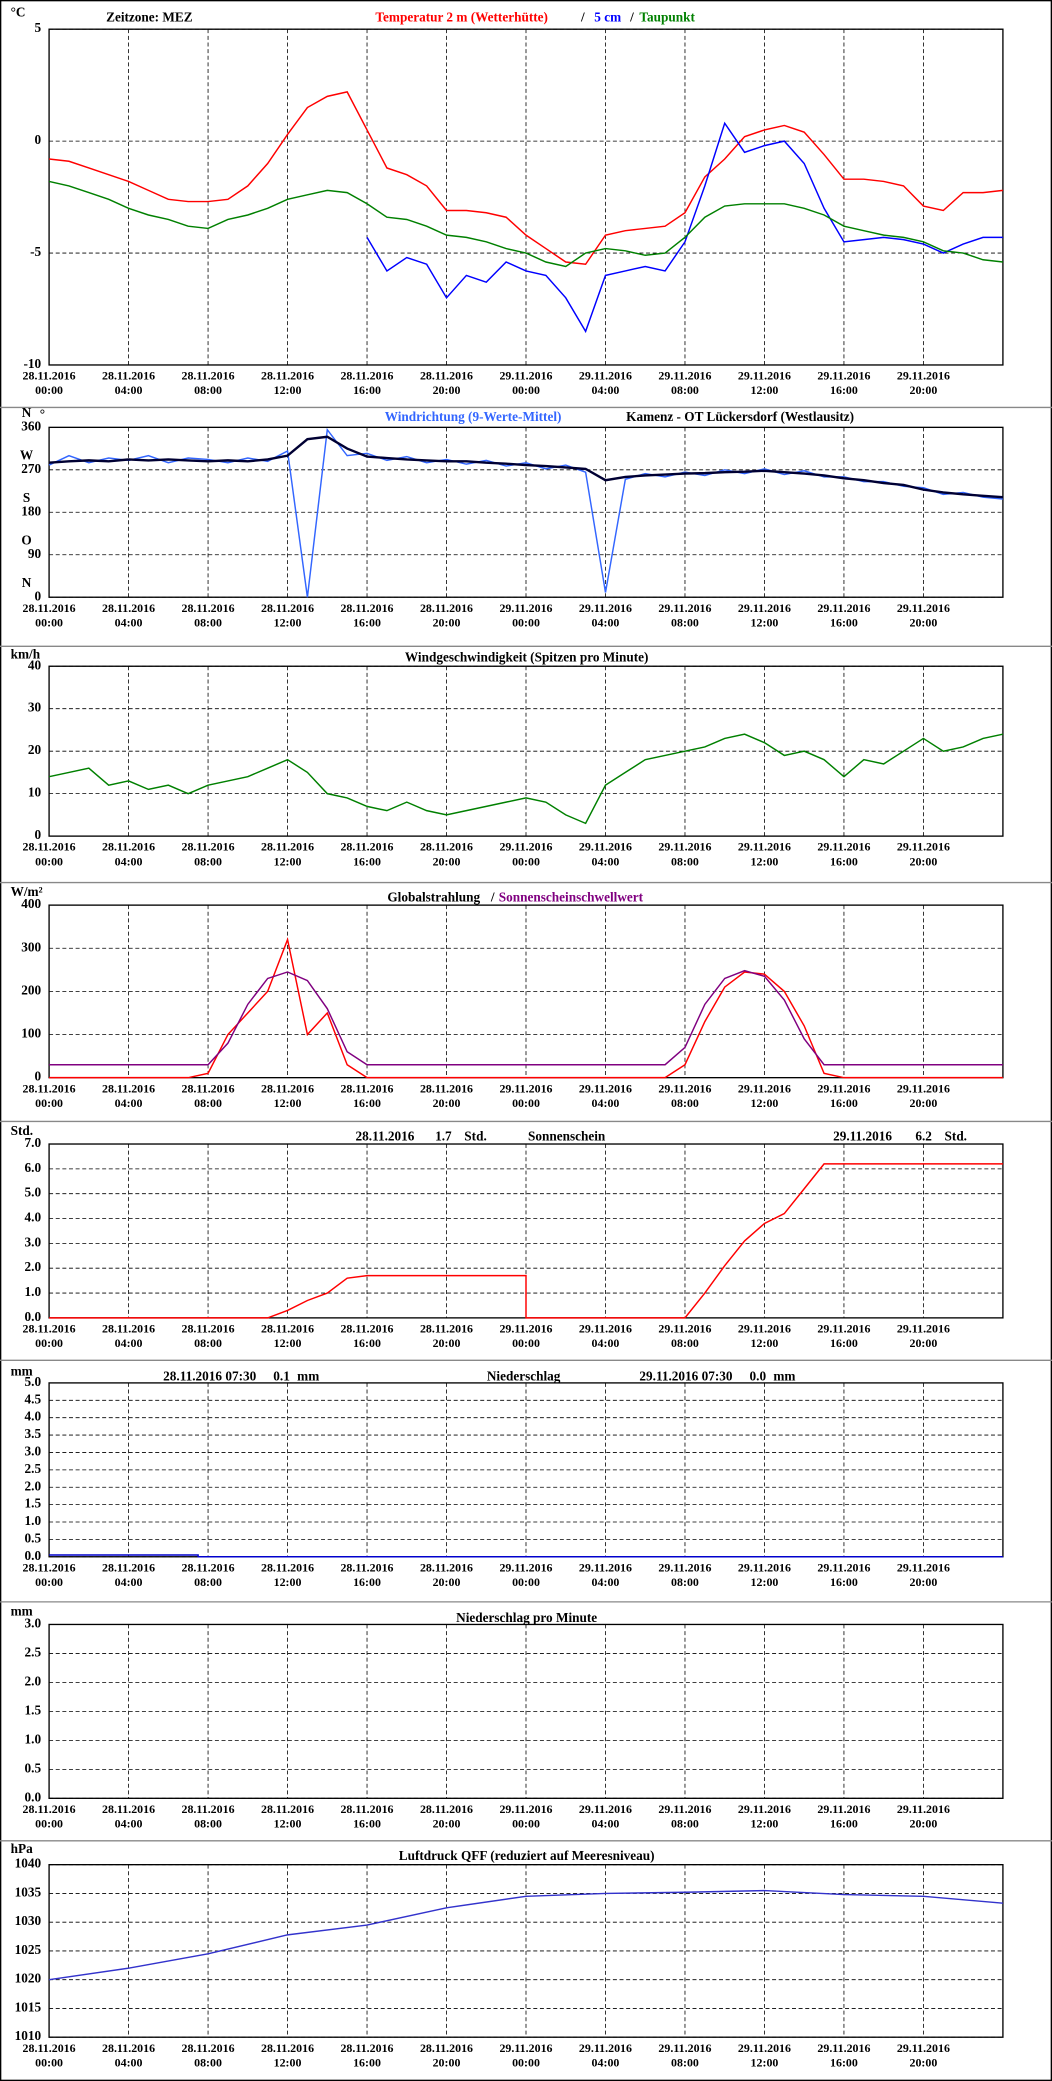  I want to click on chart-text: W/m², so click(27, 891).